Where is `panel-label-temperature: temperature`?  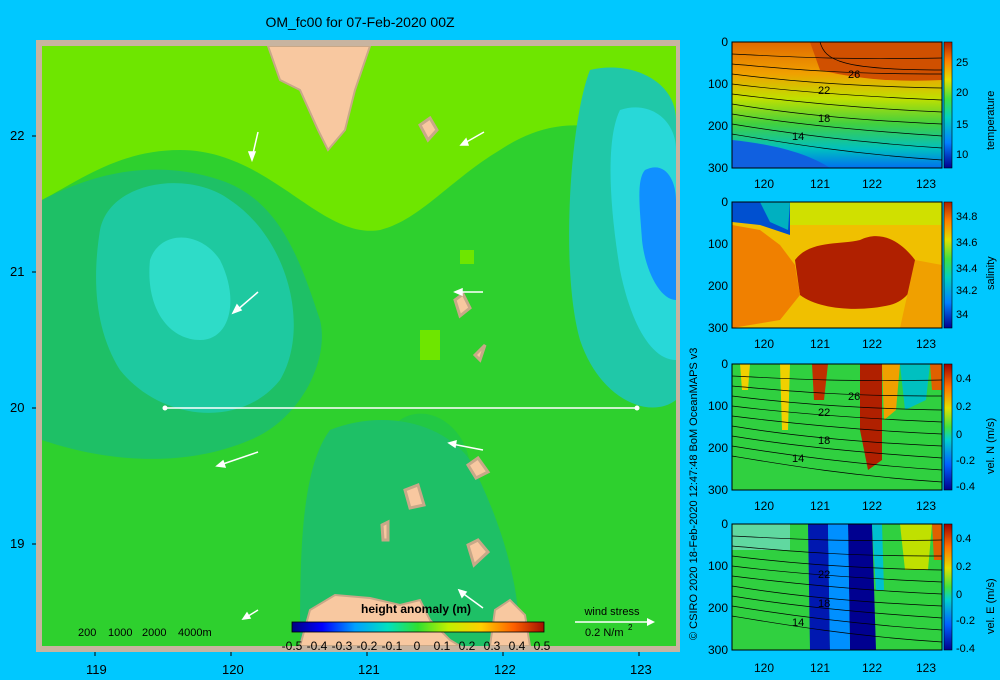
panel-label-temperature: temperature is located at coordinates (991, 120).